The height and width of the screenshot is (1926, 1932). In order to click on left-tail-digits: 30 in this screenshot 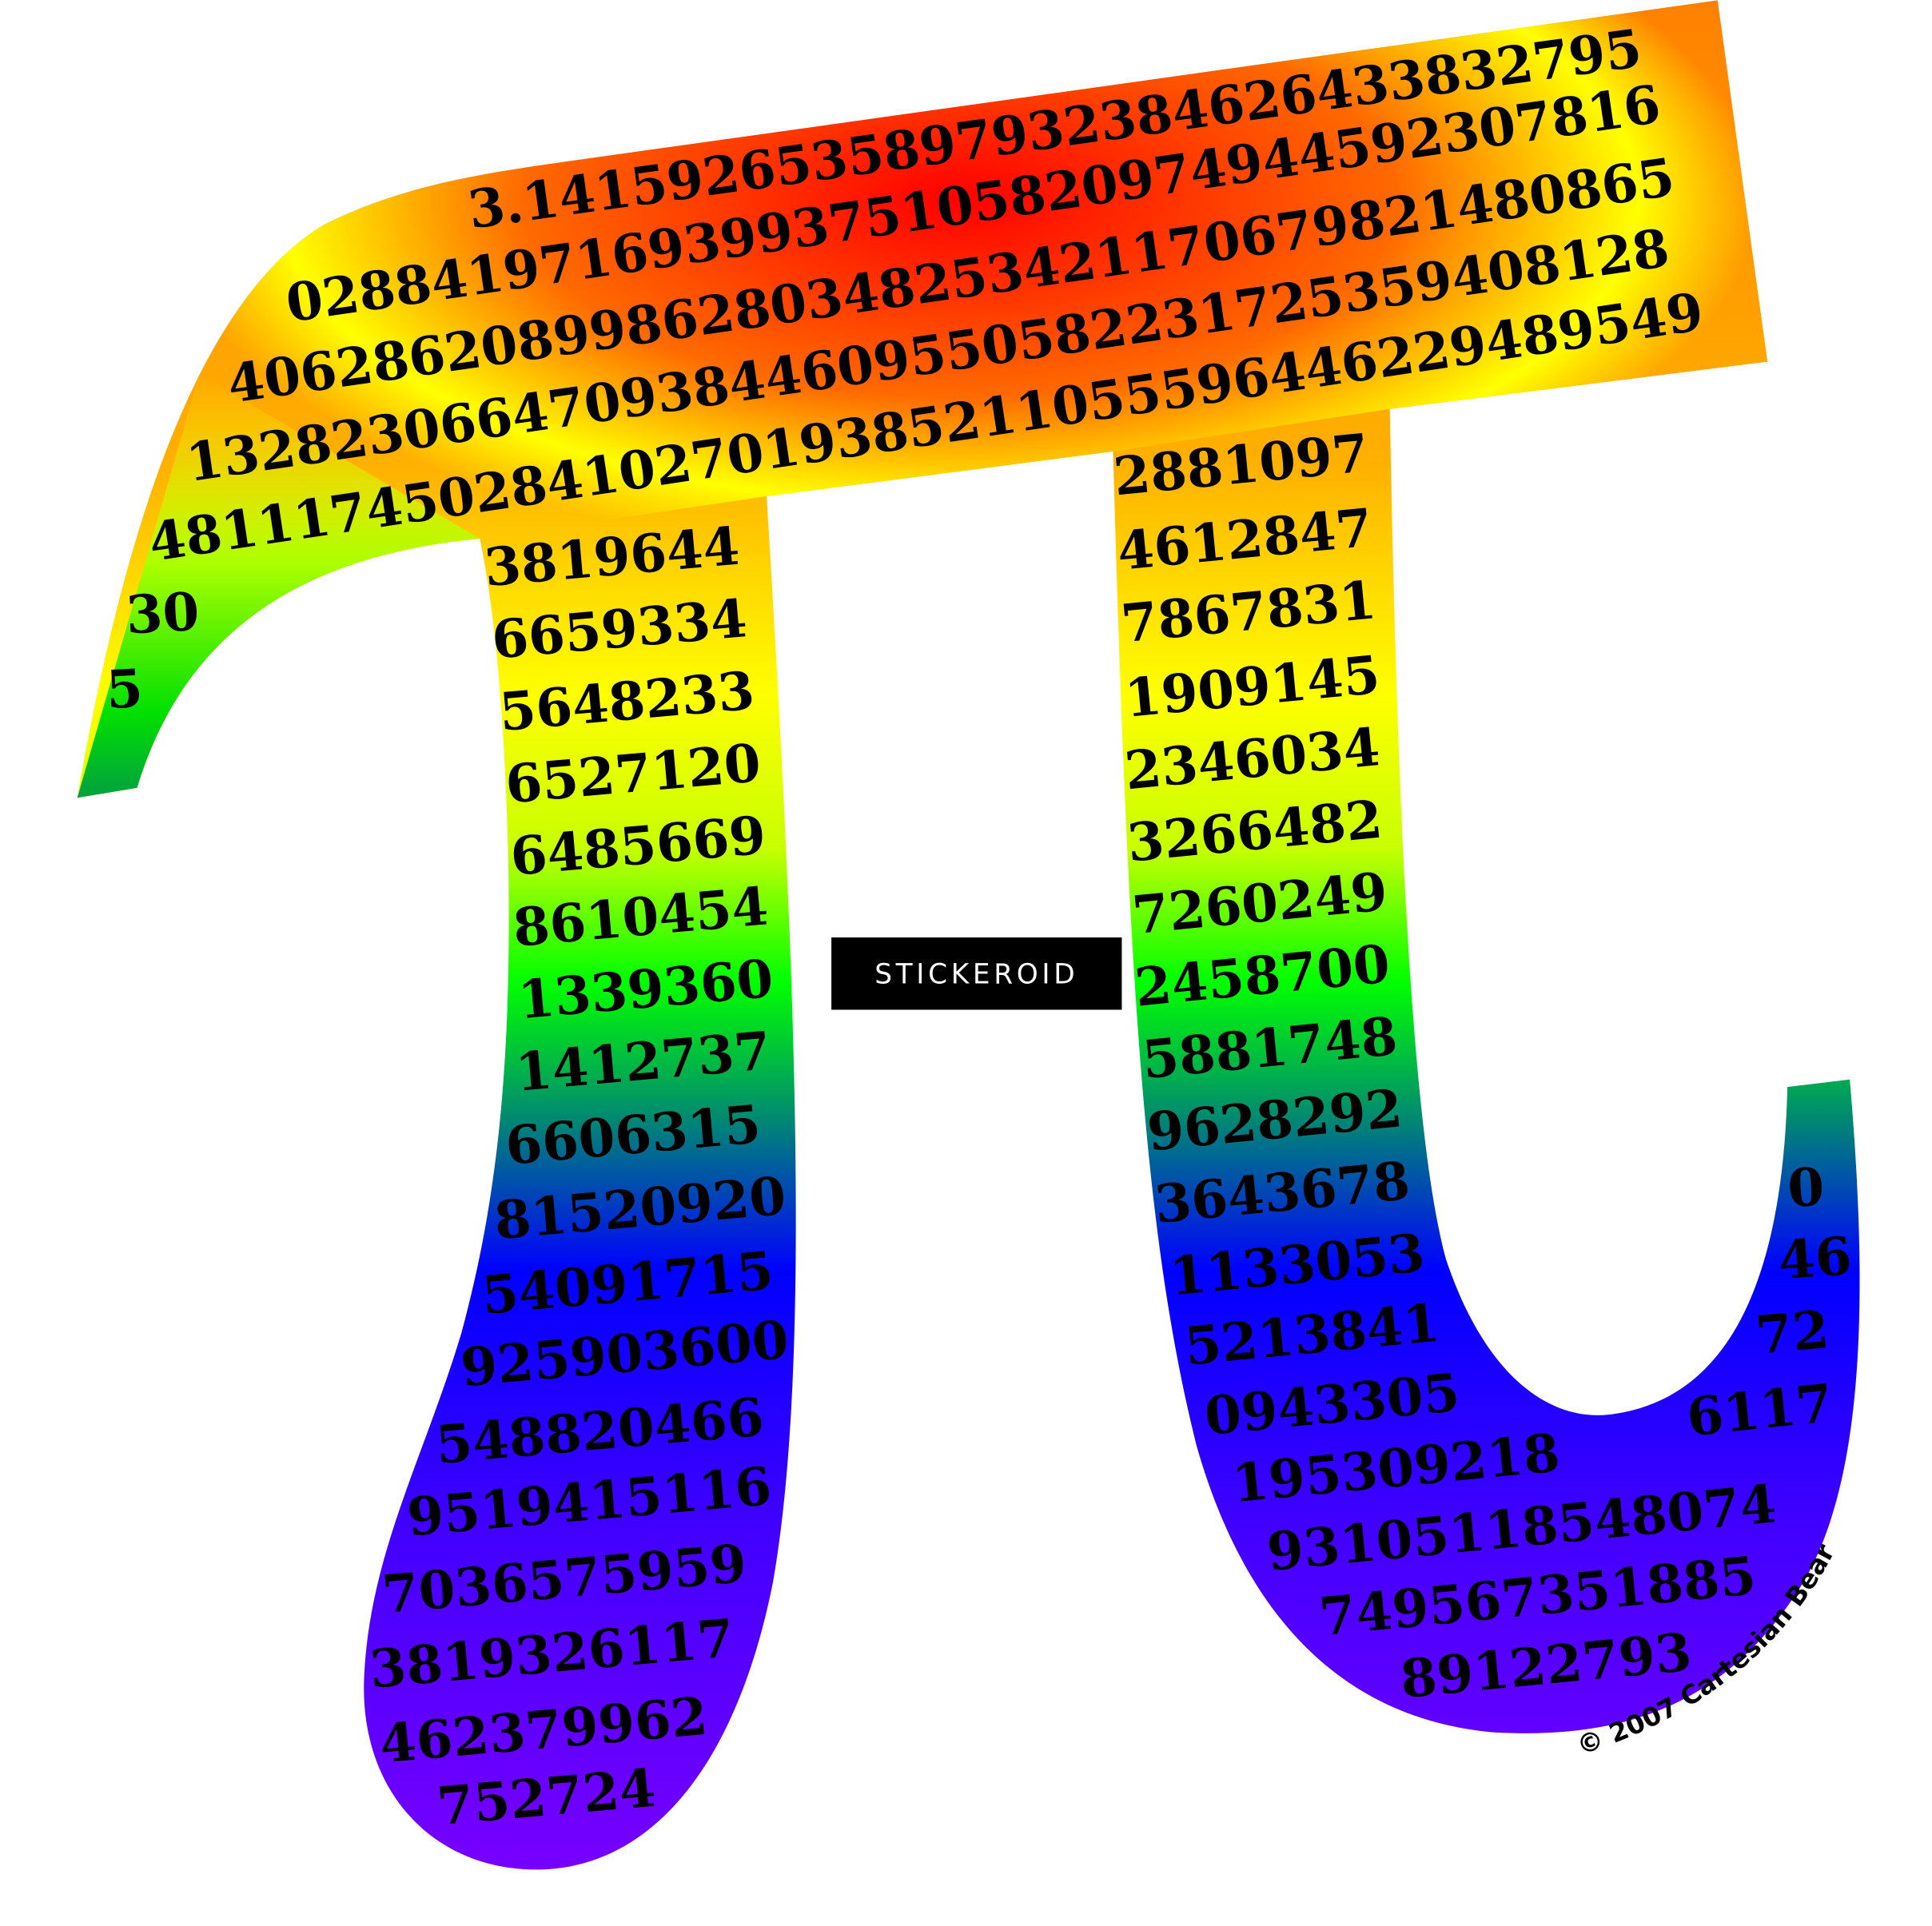, I will do `click(163, 614)`.